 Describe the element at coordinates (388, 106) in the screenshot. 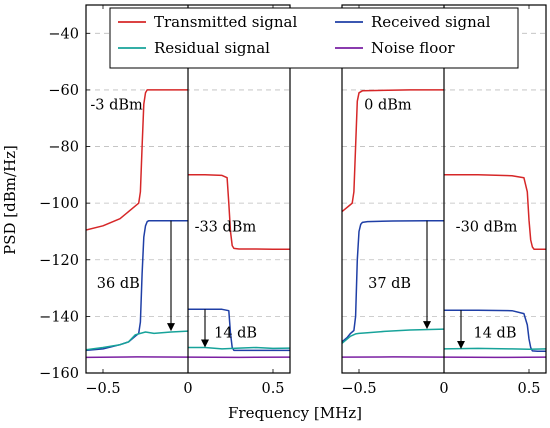

I see `annotation-label: 0 dBm` at that location.